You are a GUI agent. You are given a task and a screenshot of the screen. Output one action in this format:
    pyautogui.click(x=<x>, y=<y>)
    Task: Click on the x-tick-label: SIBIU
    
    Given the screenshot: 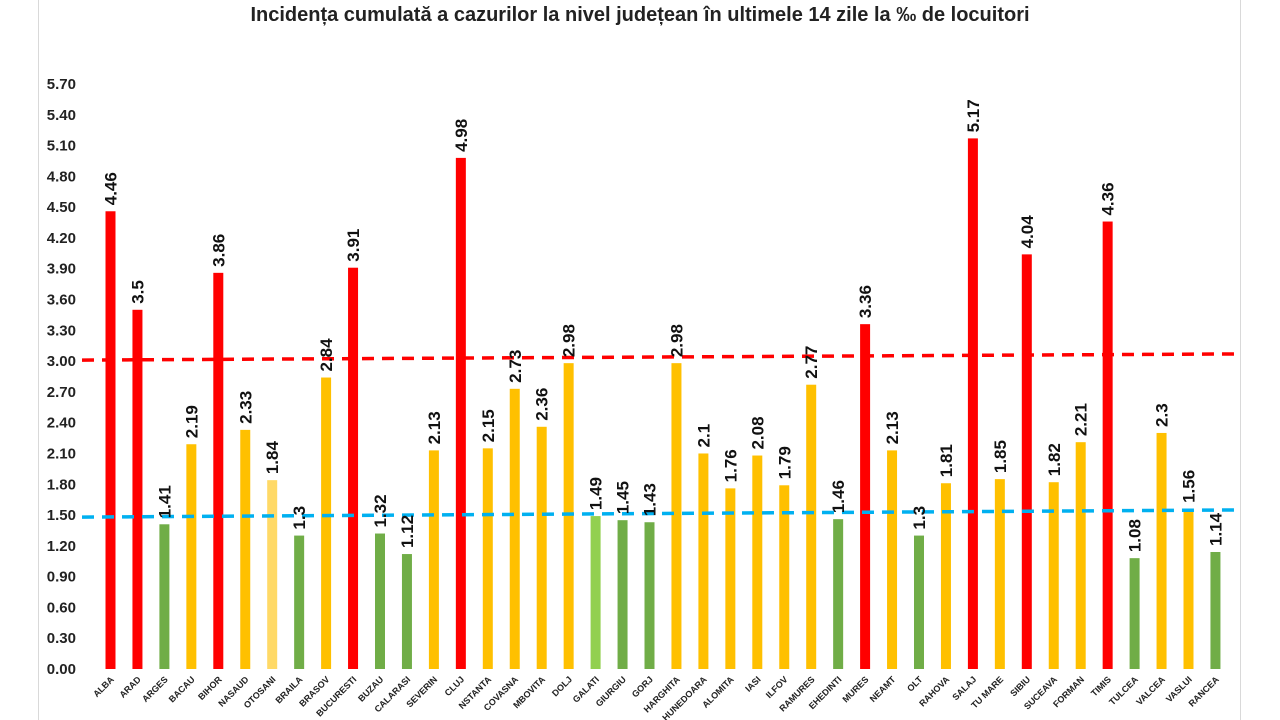 What is the action you would take?
    pyautogui.click(x=1020, y=686)
    